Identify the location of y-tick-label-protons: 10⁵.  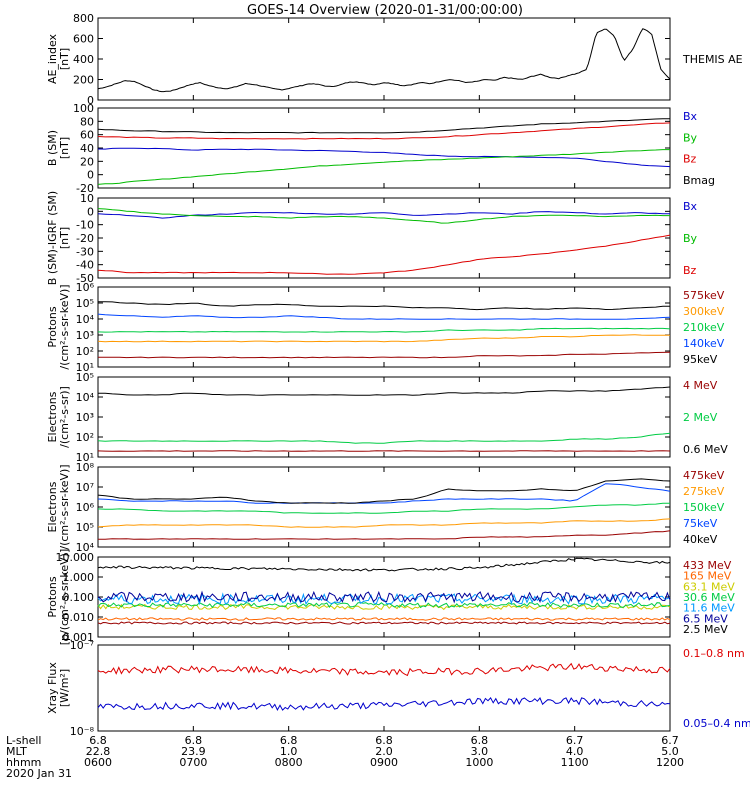
(85, 303).